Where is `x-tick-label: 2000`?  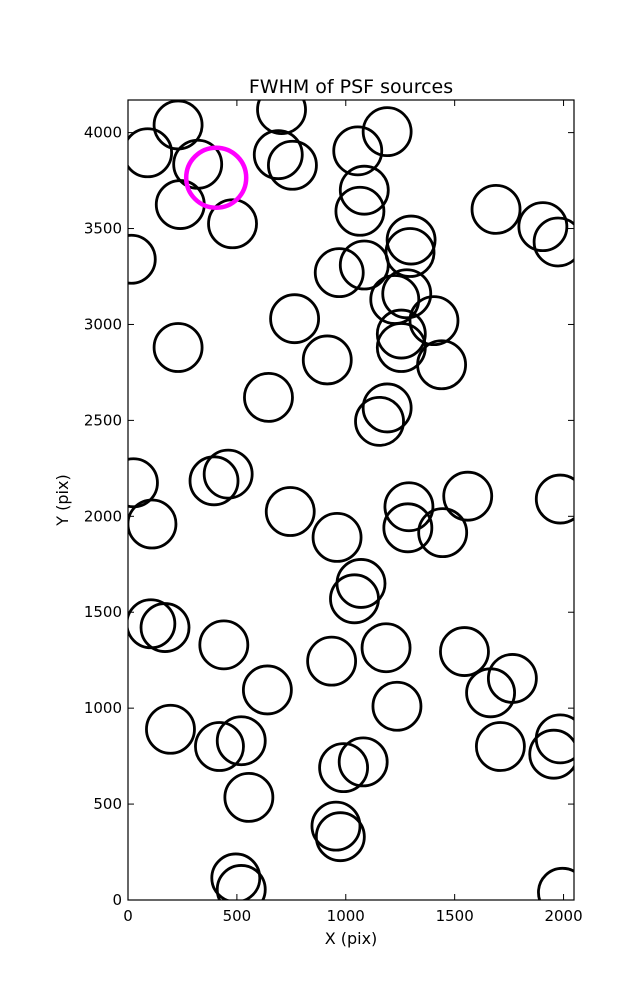 x-tick-label: 2000 is located at coordinates (563, 916).